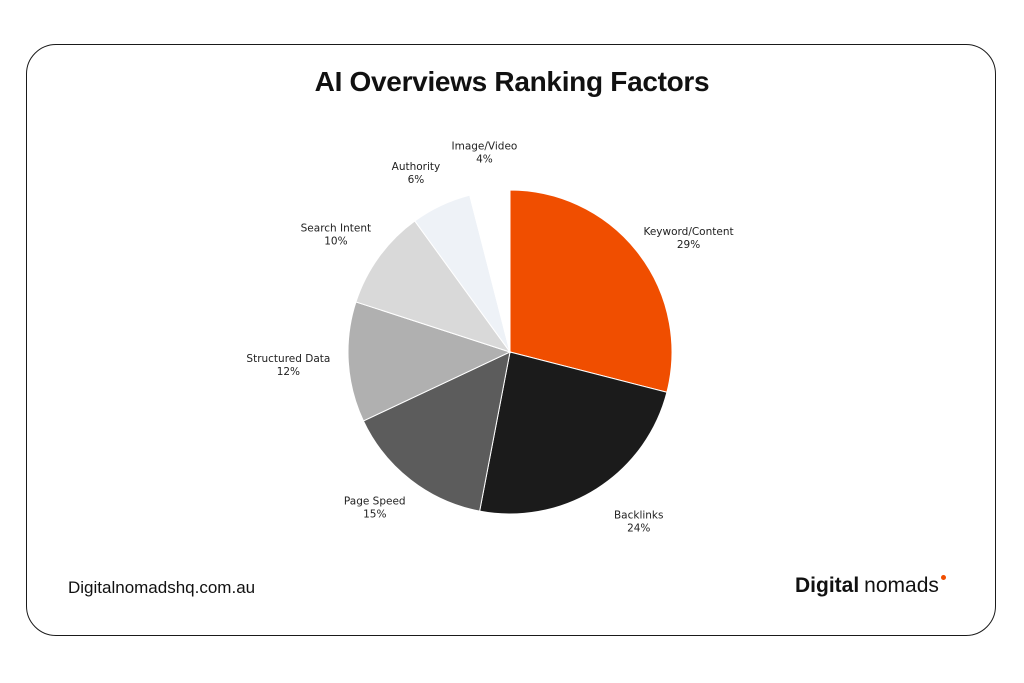  I want to click on chart-title: AI Overviews Ranking Factors, so click(512, 81).